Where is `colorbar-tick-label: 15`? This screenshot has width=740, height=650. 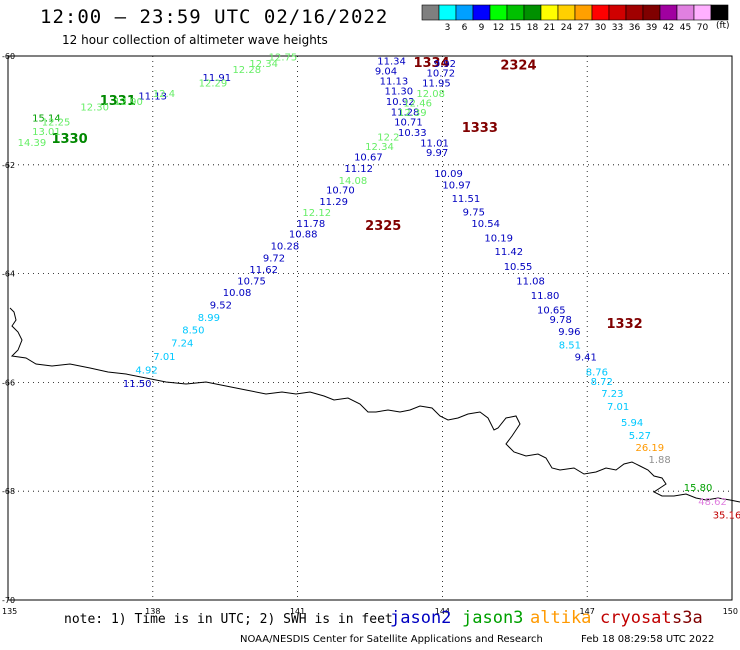
colorbar-tick-label: 15 is located at coordinates (515, 28).